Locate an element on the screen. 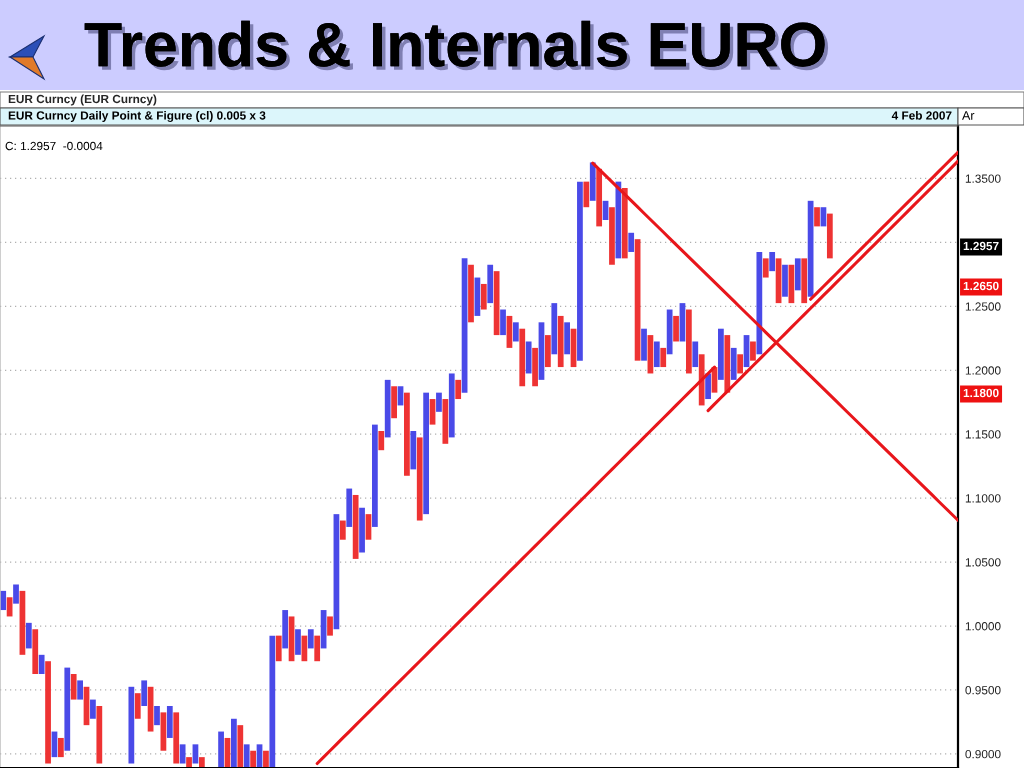 The width and height of the screenshot is (1024, 768). line-series is located at coordinates (883, 225).